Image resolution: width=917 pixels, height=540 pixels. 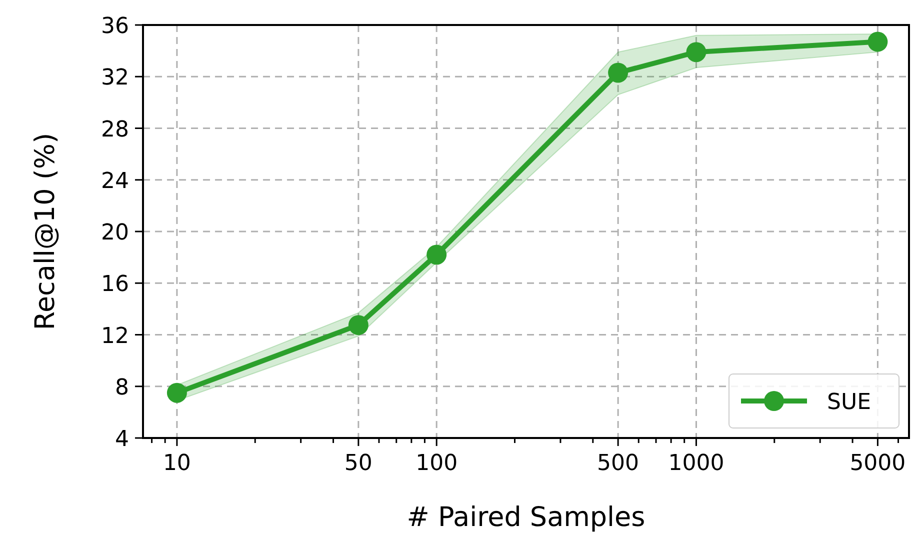 What do you see at coordinates (526, 517) in the screenshot?
I see `x-axis-title: # Paired Samples` at bounding box center [526, 517].